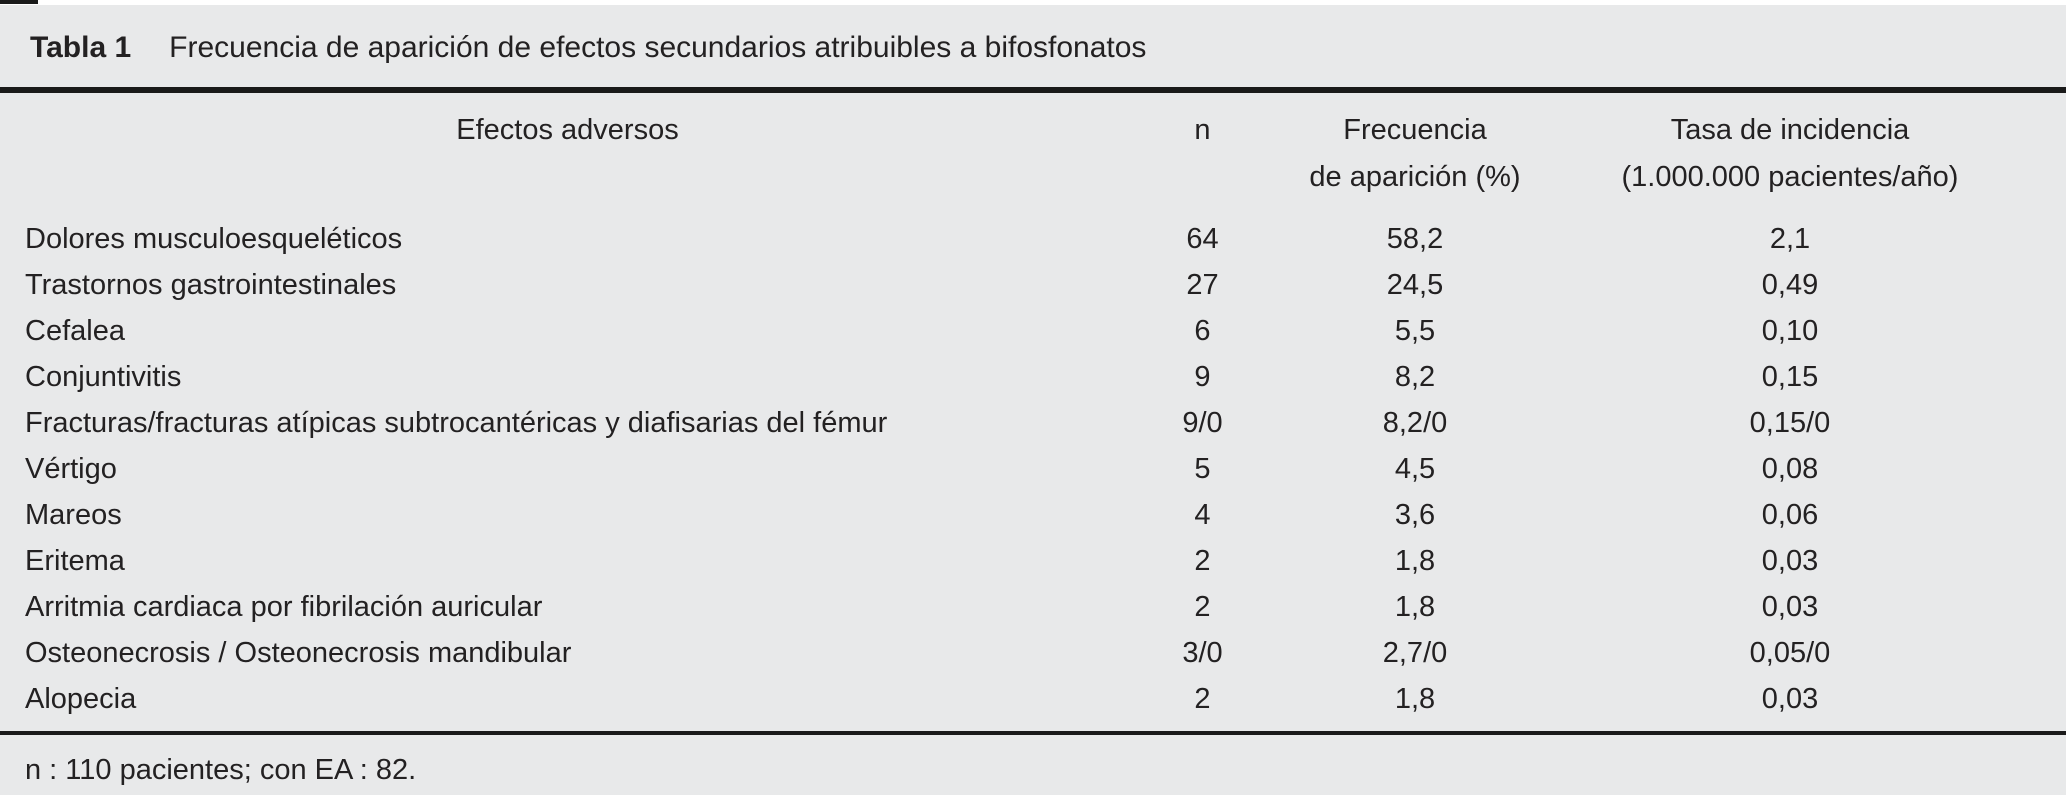 This screenshot has width=2066, height=795. Describe the element at coordinates (214, 239) in the screenshot. I see `cell-efecto: Dolores musculoesqueléticos` at that location.